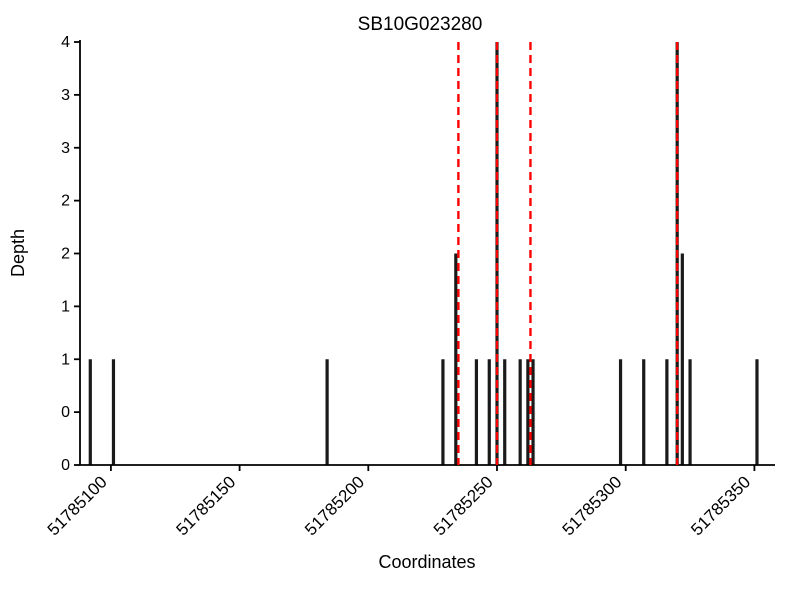 The height and width of the screenshot is (600, 800). I want to click on x-tick-label: 51785100, so click(77, 505).